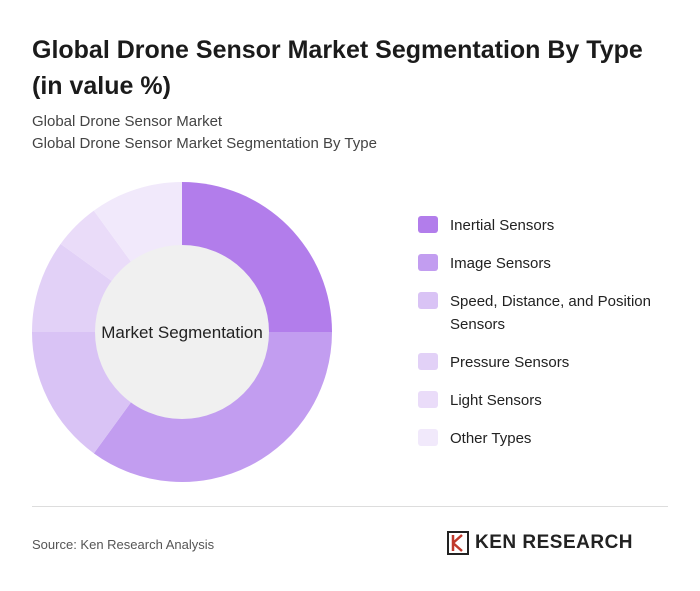 Image resolution: width=700 pixels, height=591 pixels. I want to click on legend-item: Other Types, so click(548, 438).